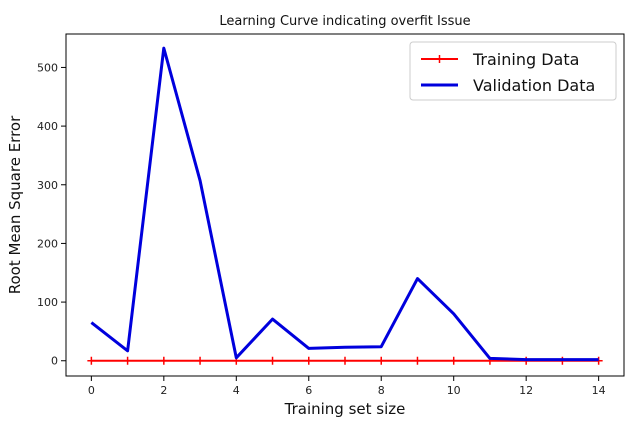 The image size is (644, 432). I want to click on legend-label-training: Training Data, so click(525, 59).